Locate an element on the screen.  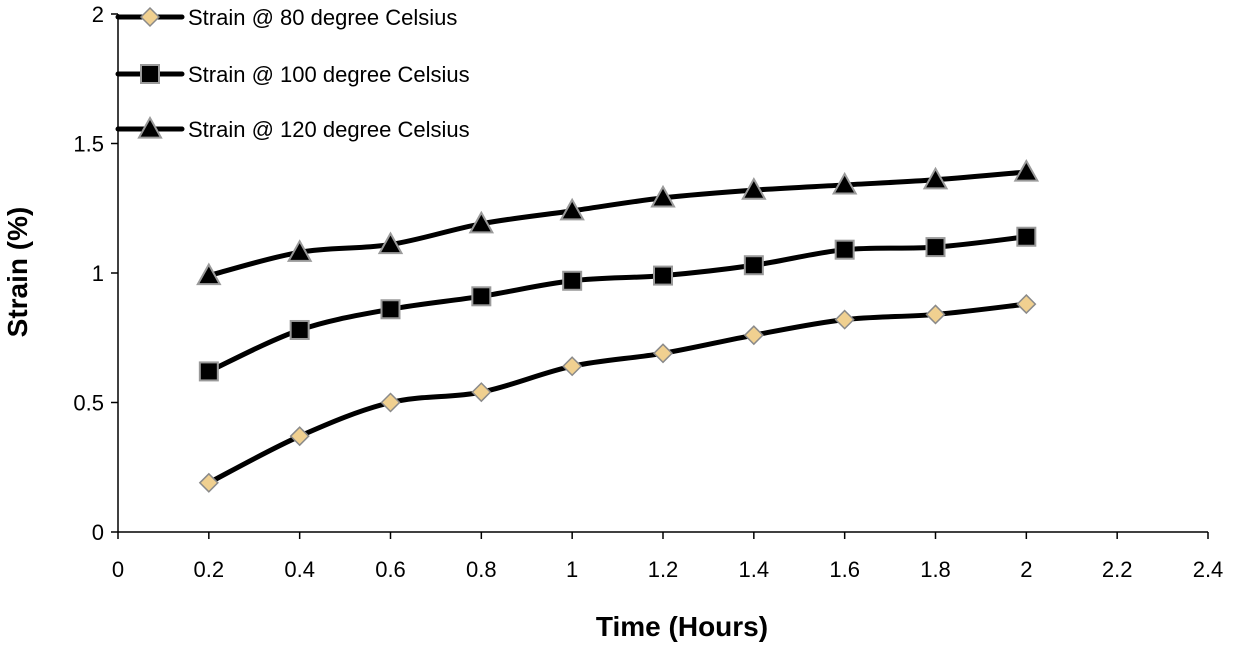
x-tick-label: 2.2 is located at coordinates (1117, 569).